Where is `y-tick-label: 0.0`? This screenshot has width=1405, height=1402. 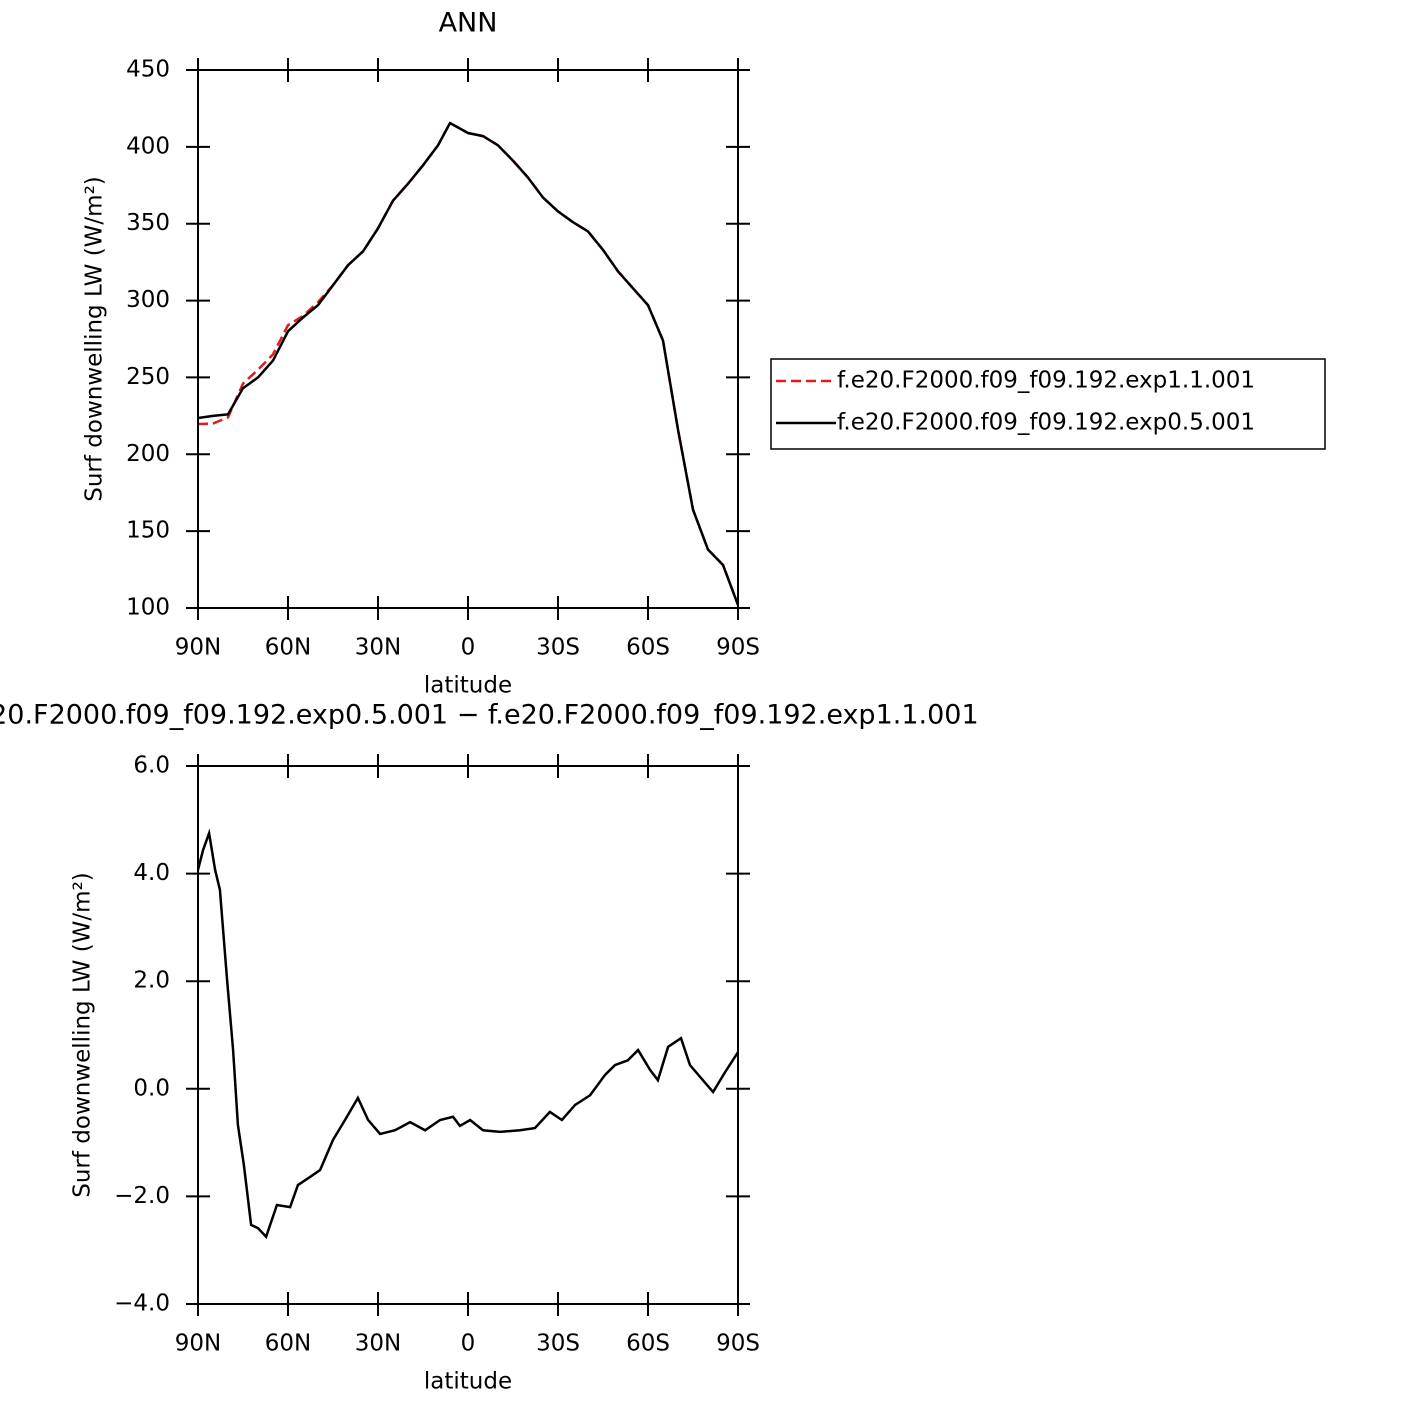
y-tick-label: 0.0 is located at coordinates (151, 1088).